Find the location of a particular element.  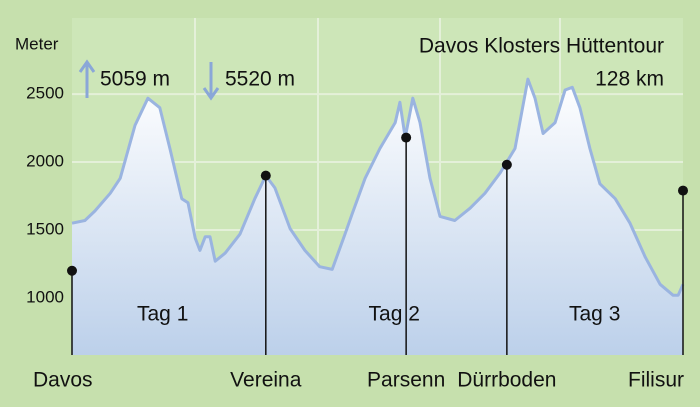

y-tick-label: 2000 is located at coordinates (45, 161).